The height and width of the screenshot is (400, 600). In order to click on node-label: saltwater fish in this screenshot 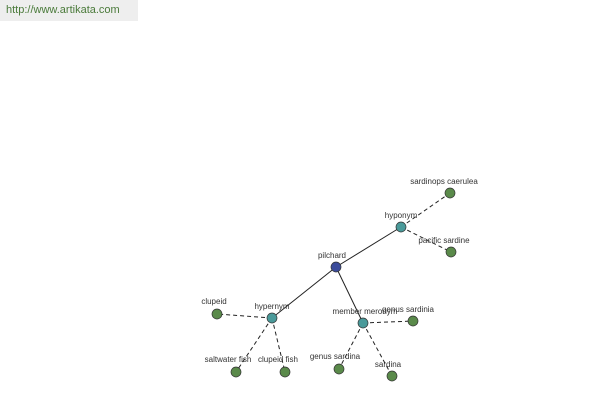, I will do `click(228, 359)`.